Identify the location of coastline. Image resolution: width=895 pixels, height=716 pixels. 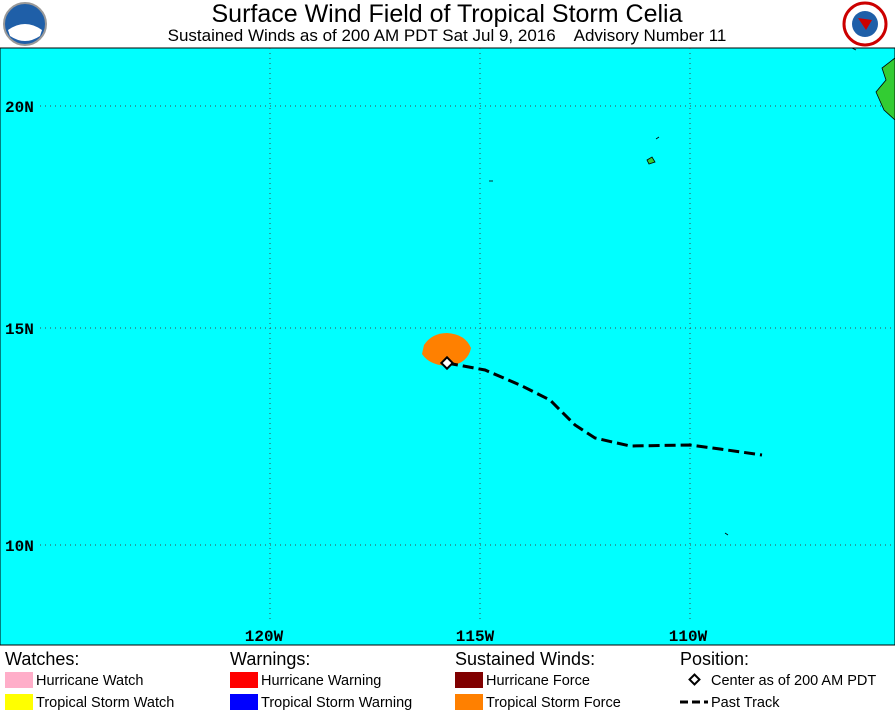
(885, 89).